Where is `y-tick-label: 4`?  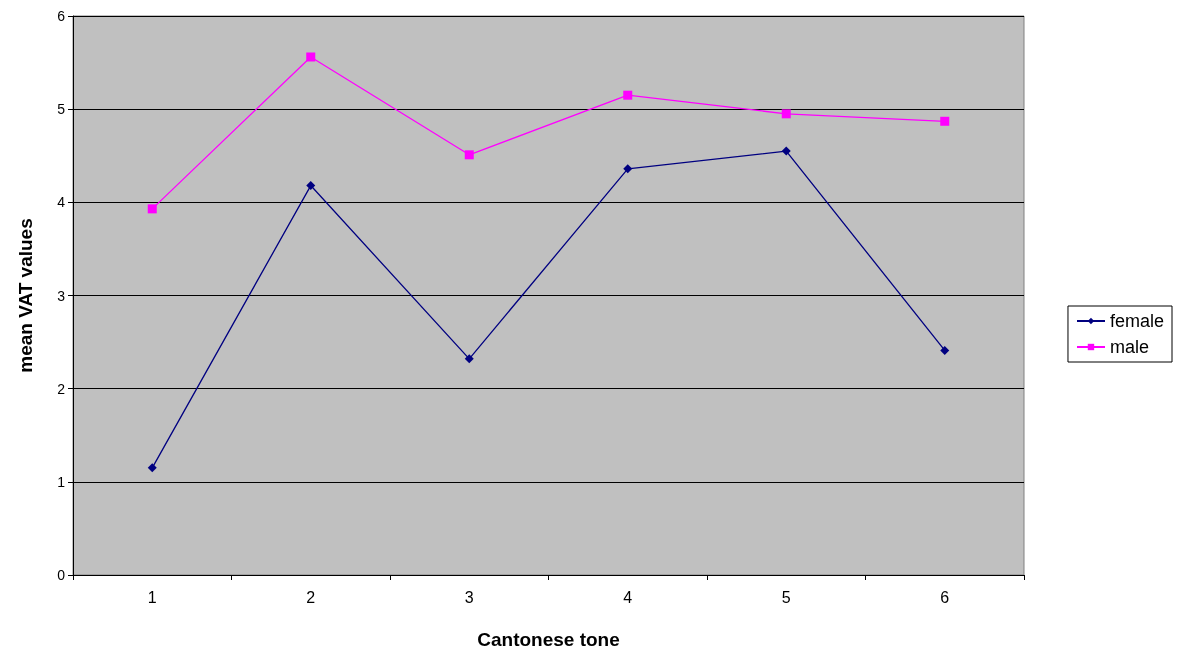
y-tick-label: 4 is located at coordinates (61, 202).